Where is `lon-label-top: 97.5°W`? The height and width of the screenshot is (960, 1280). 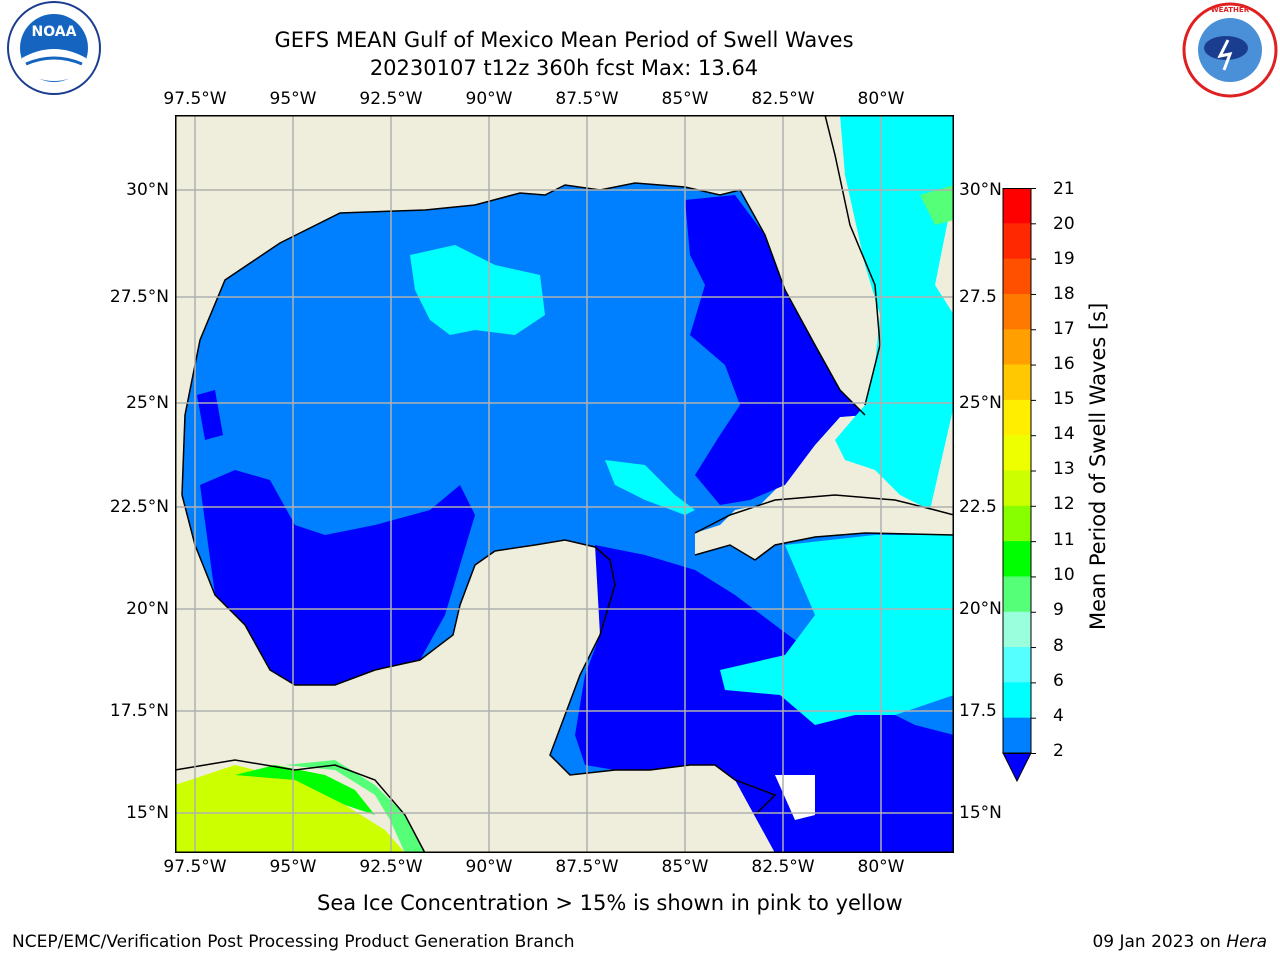
lon-label-top: 97.5°W is located at coordinates (195, 99).